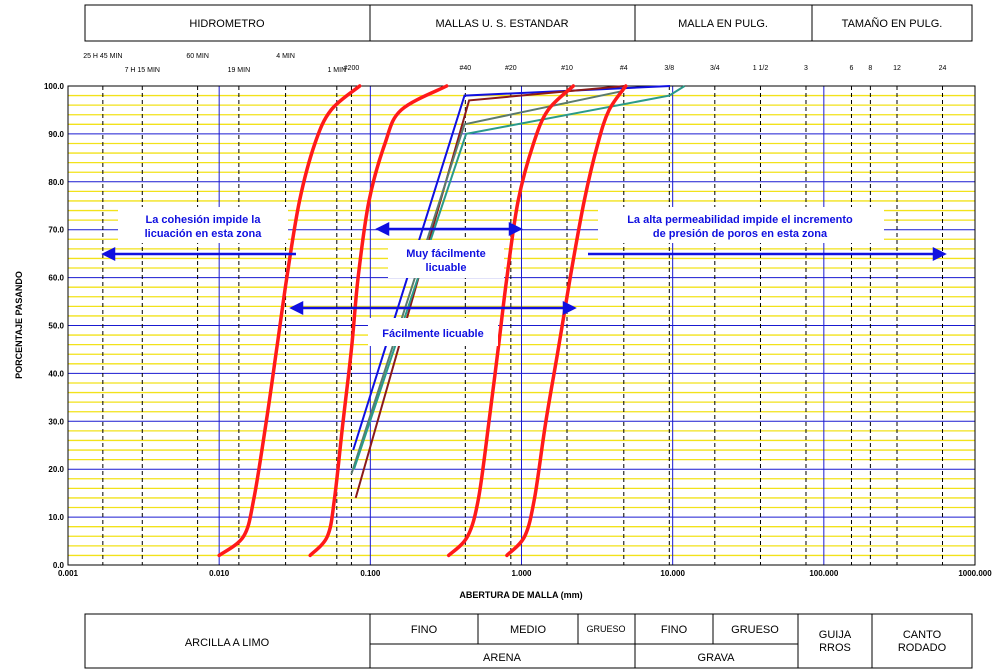 This screenshot has width=995, height=670. Describe the element at coordinates (897, 68) in the screenshot. I see `sieve-label: 12` at that location.